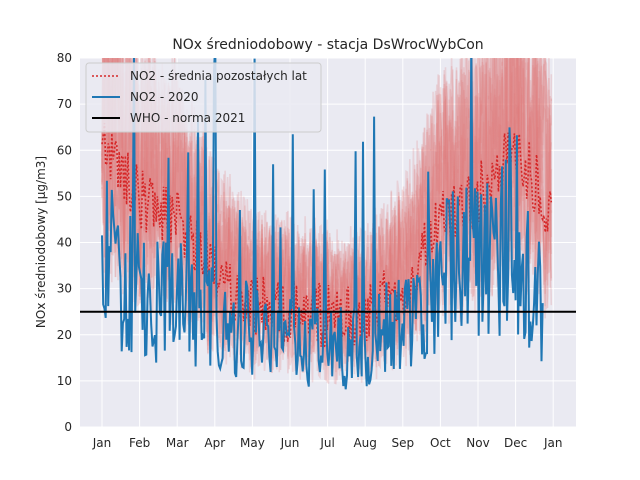 This screenshot has width=640, height=480. I want to click on legend-box, so click(203, 97).